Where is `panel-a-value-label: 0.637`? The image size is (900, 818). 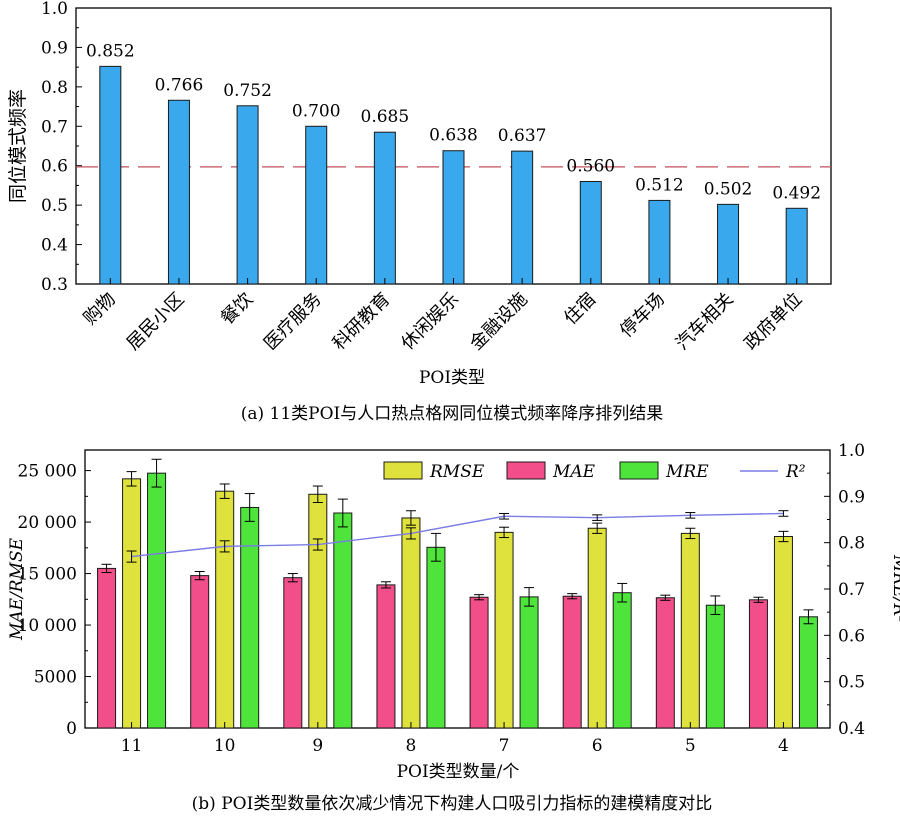
panel-a-value-label: 0.637 is located at coordinates (522, 136).